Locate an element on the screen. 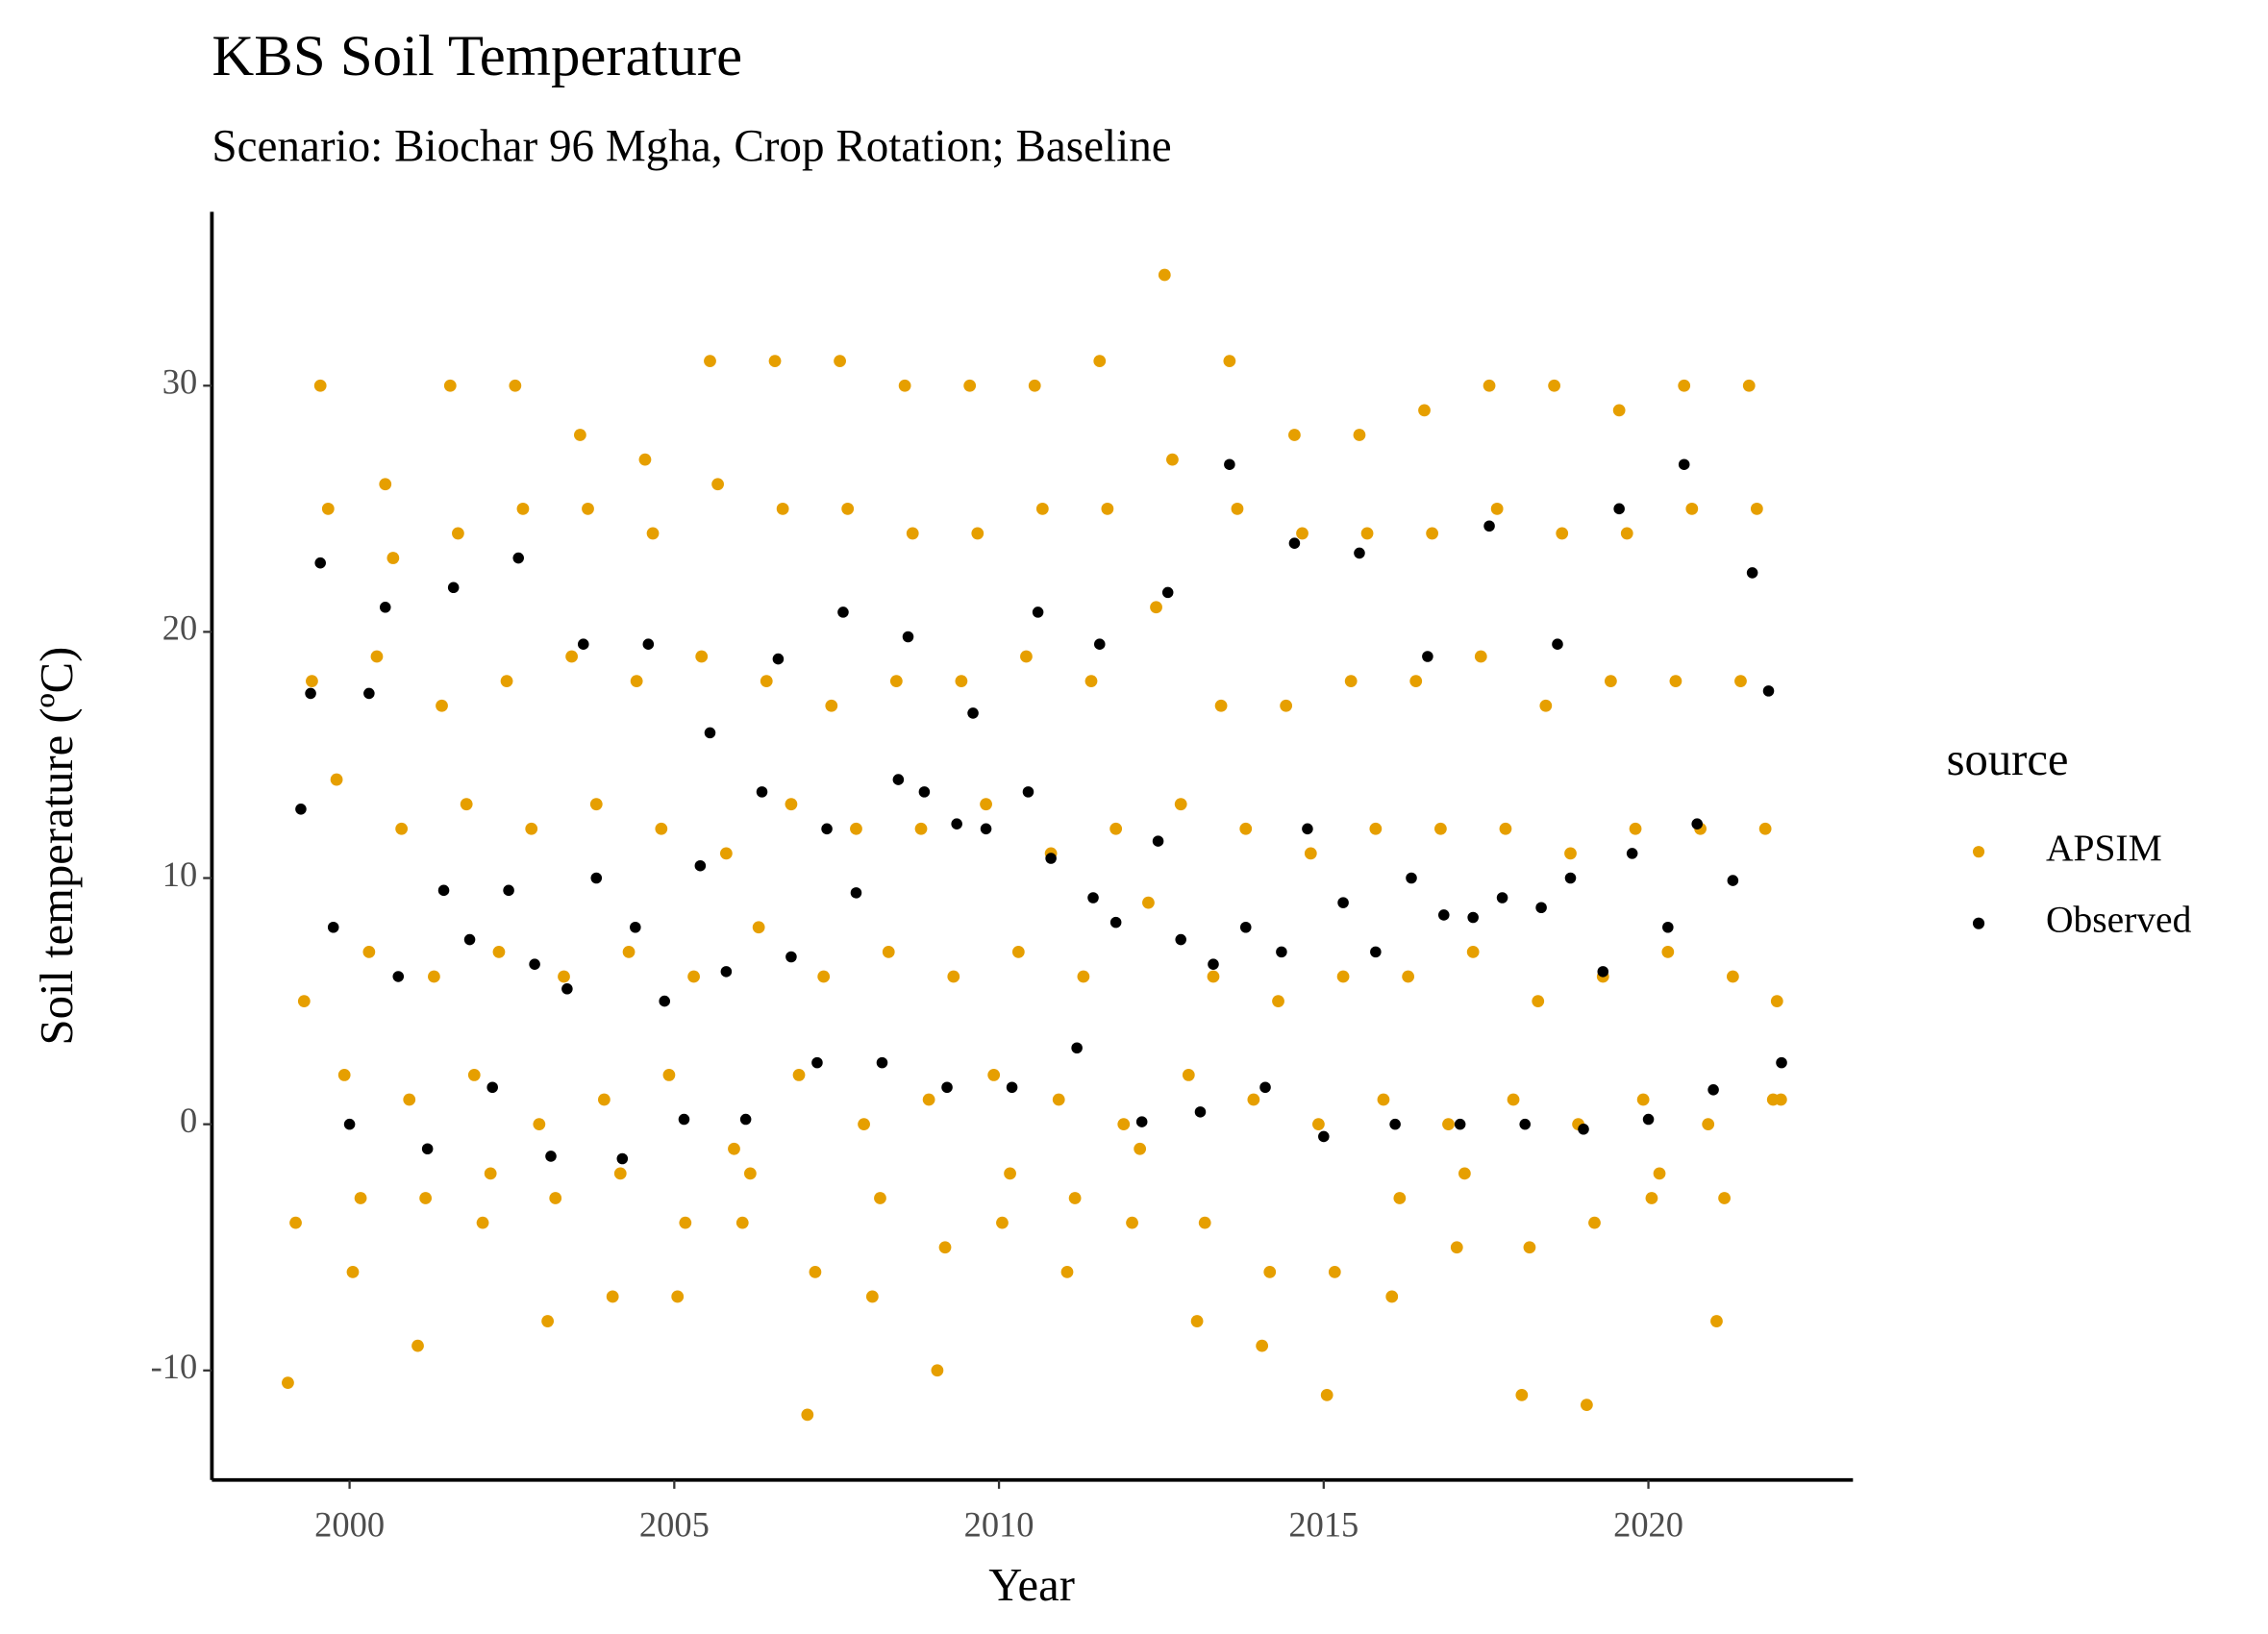  legend: source APSIM Observed is located at coordinates (2069, 837).